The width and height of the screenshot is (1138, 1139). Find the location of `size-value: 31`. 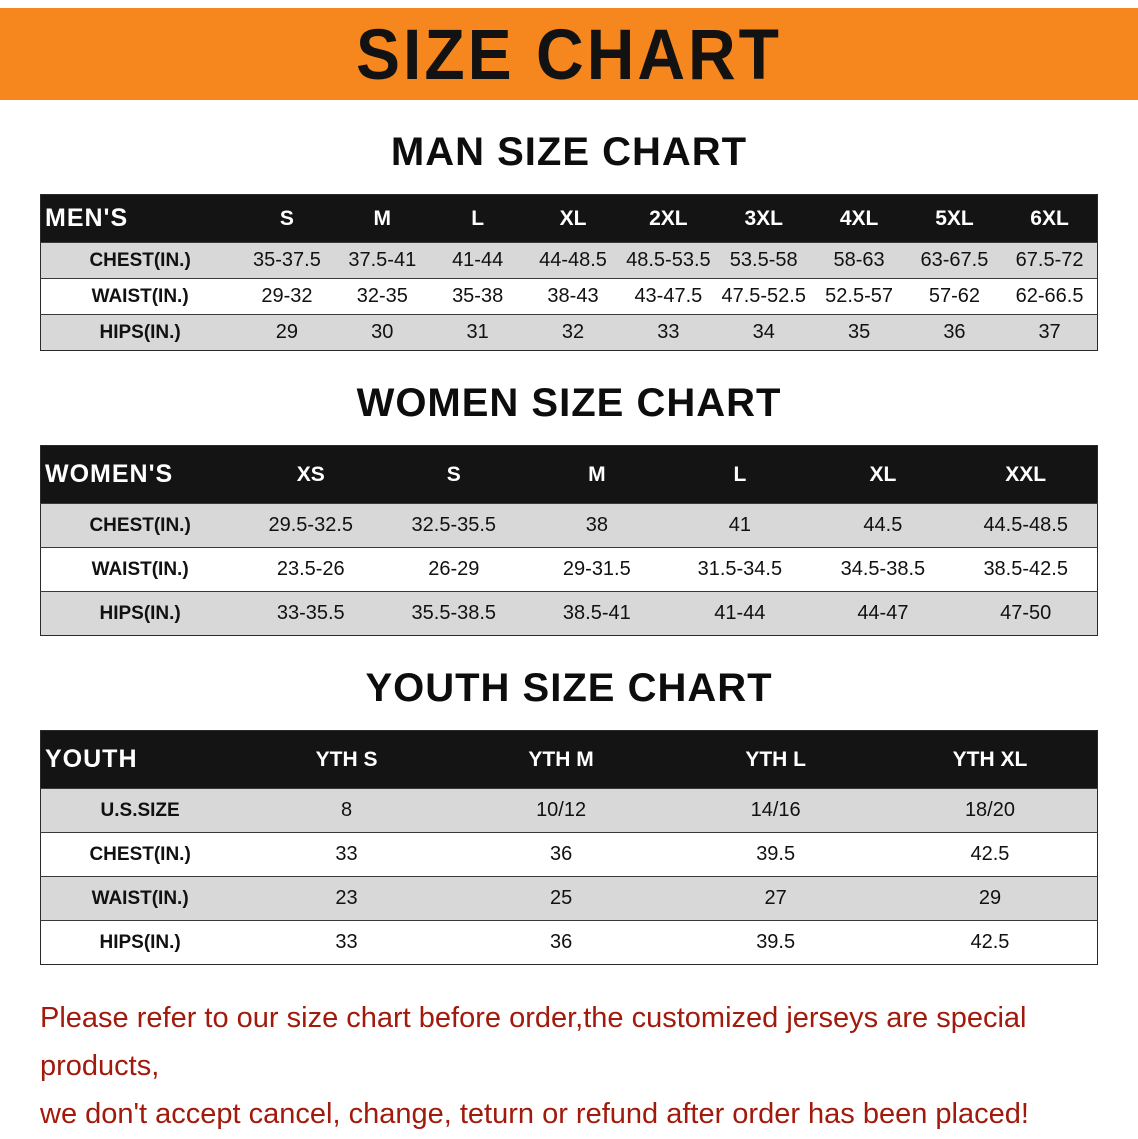

size-value: 31 is located at coordinates (477, 332).